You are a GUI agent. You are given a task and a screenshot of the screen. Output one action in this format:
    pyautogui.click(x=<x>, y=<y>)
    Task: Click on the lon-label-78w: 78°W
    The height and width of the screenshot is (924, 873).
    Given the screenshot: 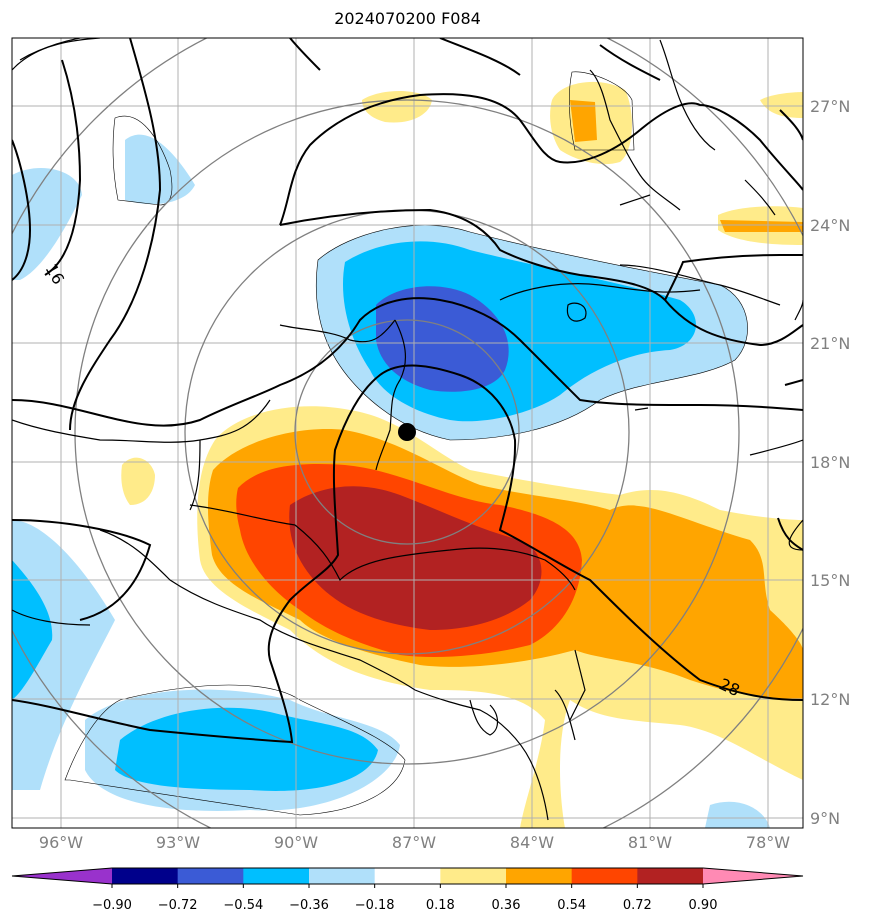 What is the action you would take?
    pyautogui.click(x=768, y=842)
    